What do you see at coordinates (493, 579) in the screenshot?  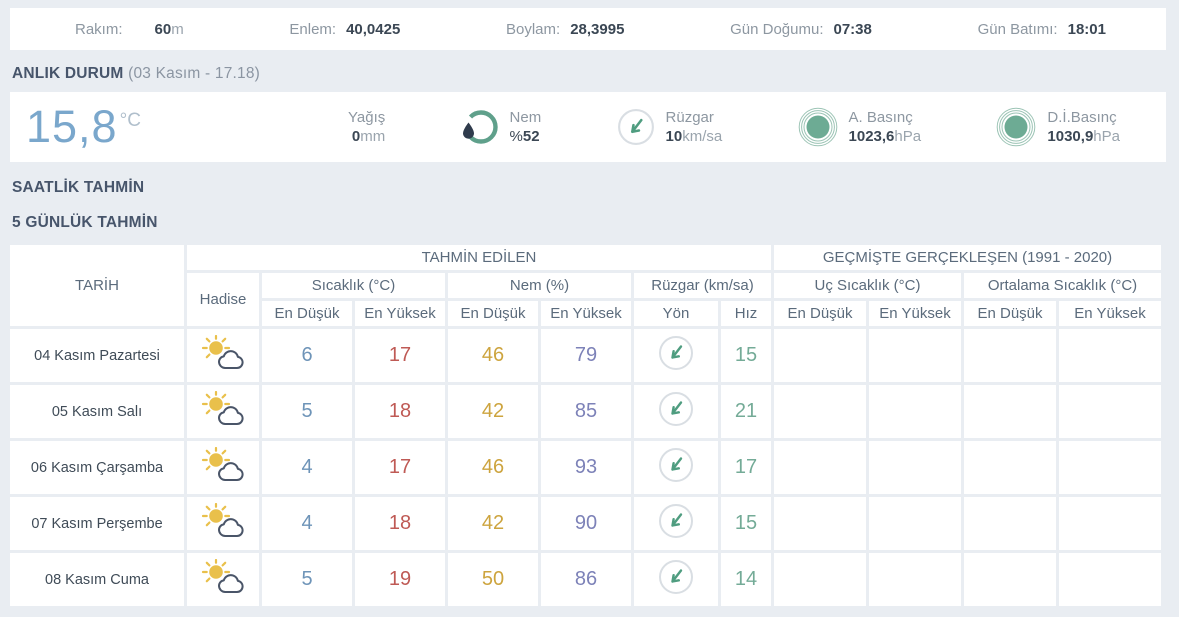 I see `cell-hum-min: 50` at bounding box center [493, 579].